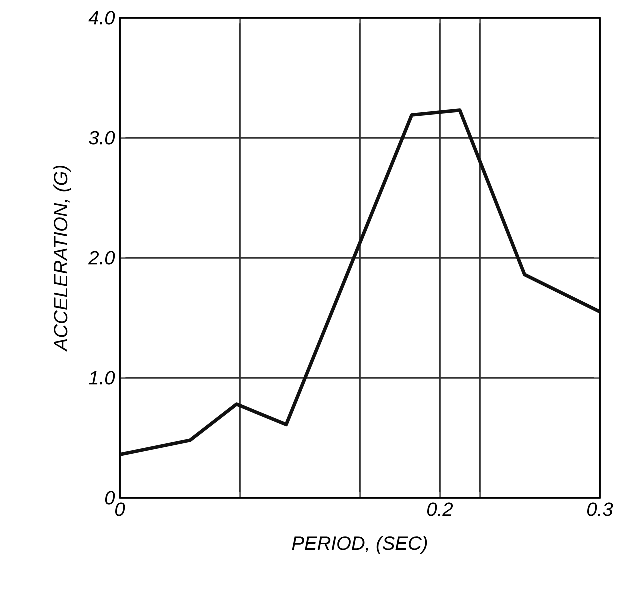 The image size is (637, 589). What do you see at coordinates (440, 509) in the screenshot?
I see `x-tick-label: 0.2` at bounding box center [440, 509].